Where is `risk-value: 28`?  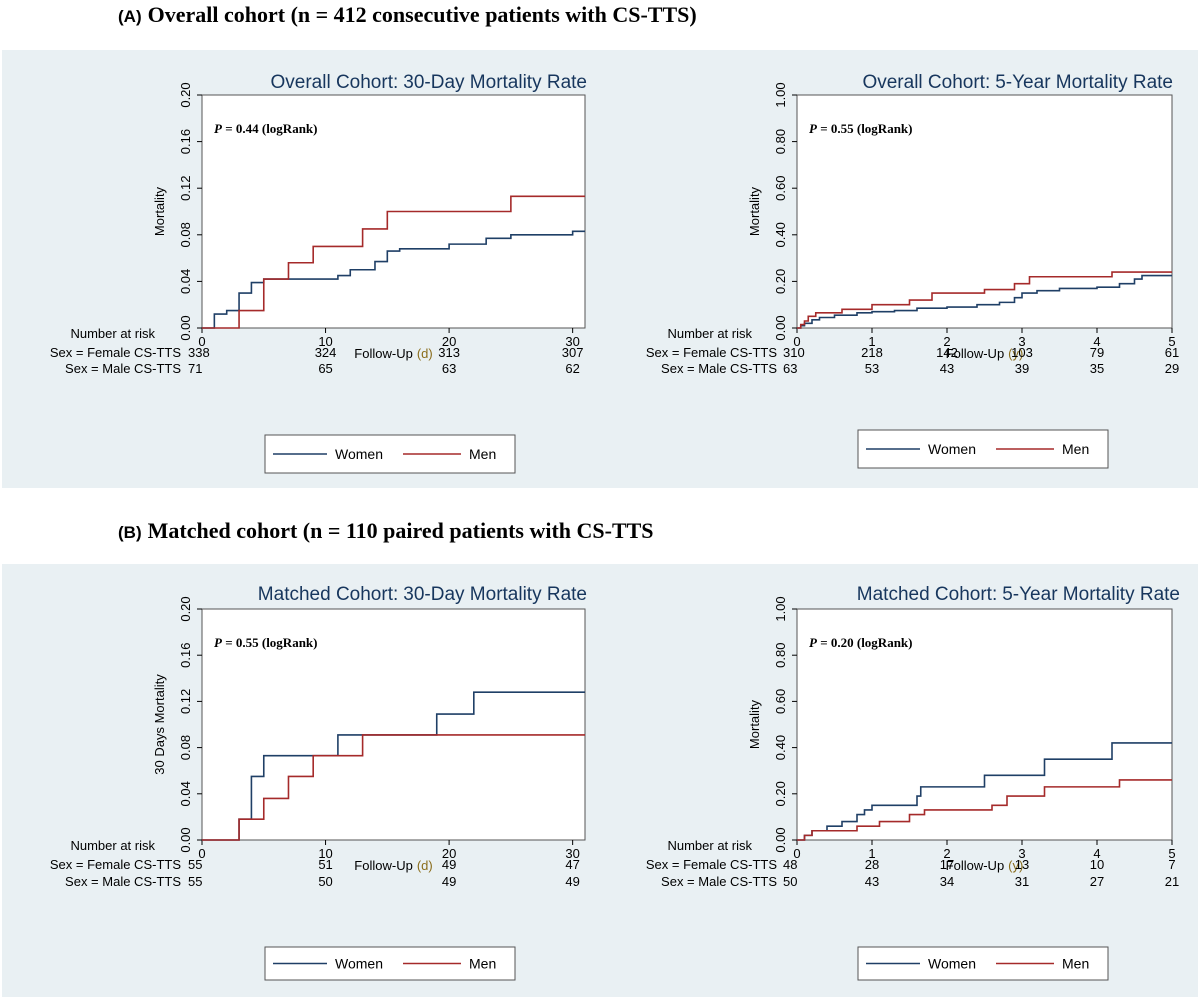
risk-value: 28 is located at coordinates (872, 864).